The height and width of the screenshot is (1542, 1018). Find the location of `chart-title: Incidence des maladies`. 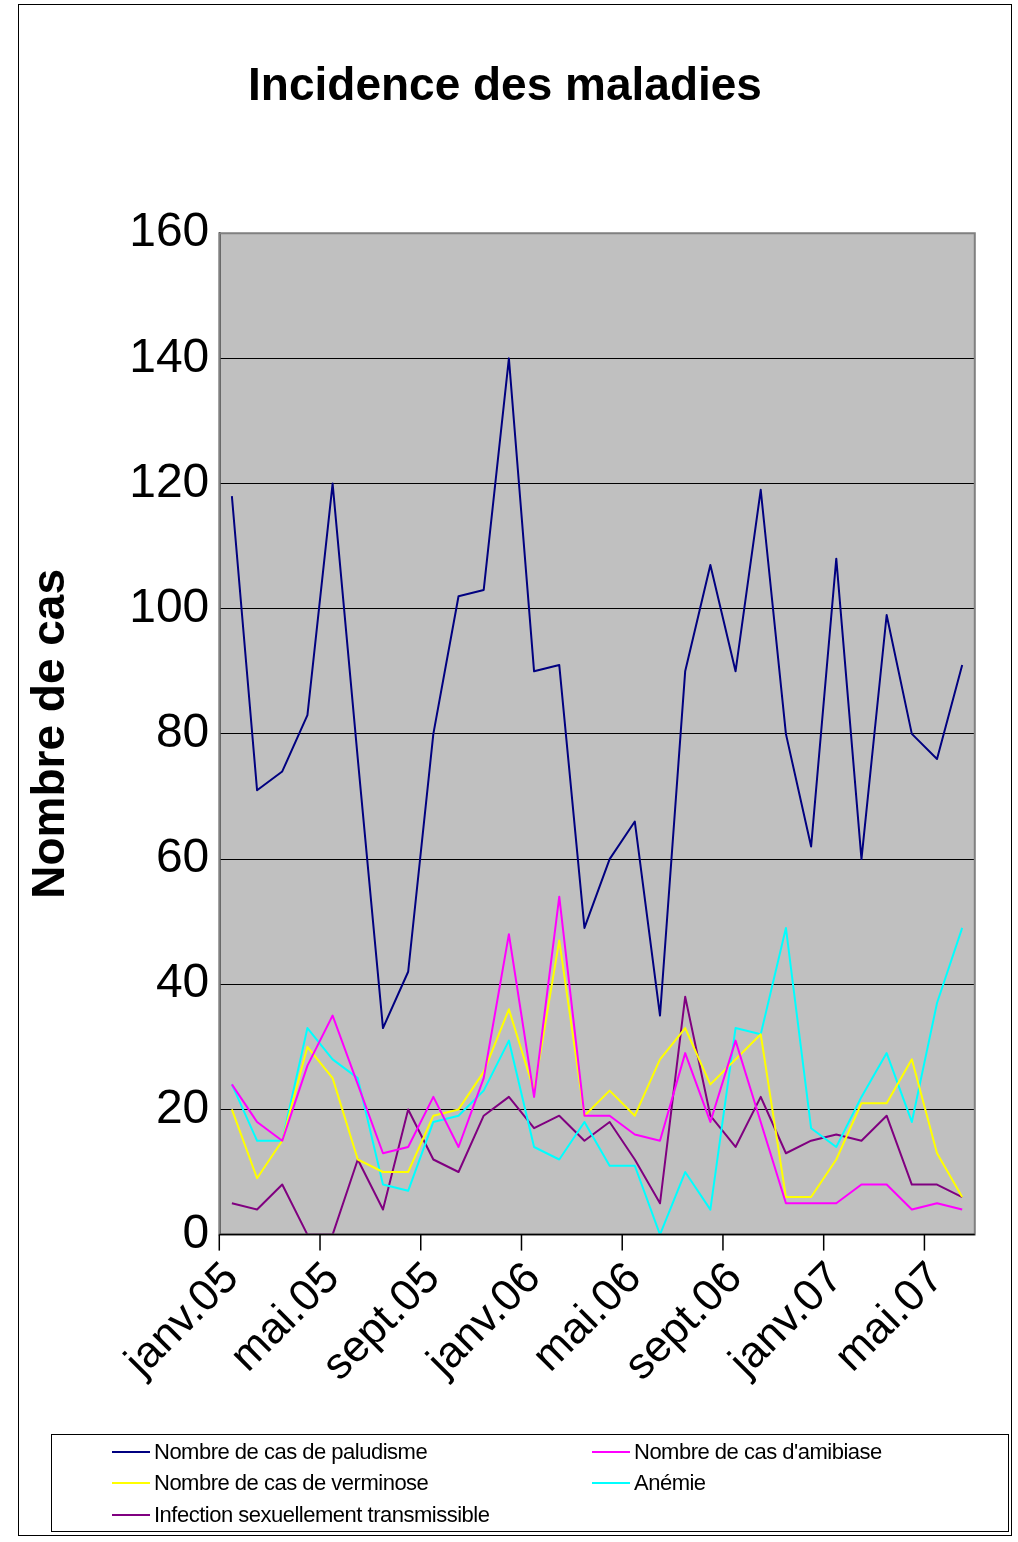

chart-title: Incidence des maladies is located at coordinates (505, 84).